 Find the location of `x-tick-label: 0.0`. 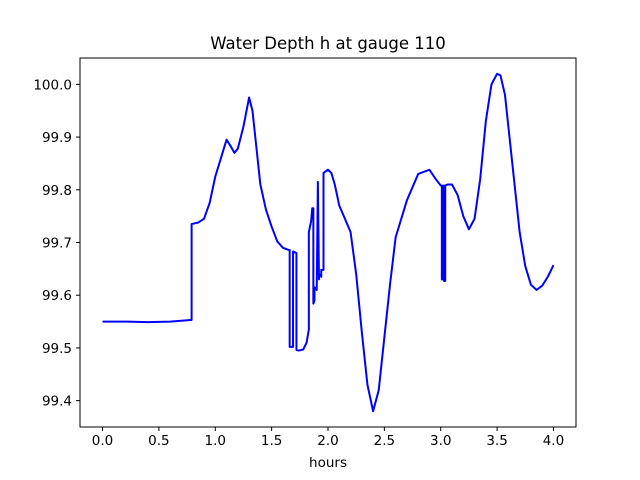

x-tick-label: 0.0 is located at coordinates (102, 441).